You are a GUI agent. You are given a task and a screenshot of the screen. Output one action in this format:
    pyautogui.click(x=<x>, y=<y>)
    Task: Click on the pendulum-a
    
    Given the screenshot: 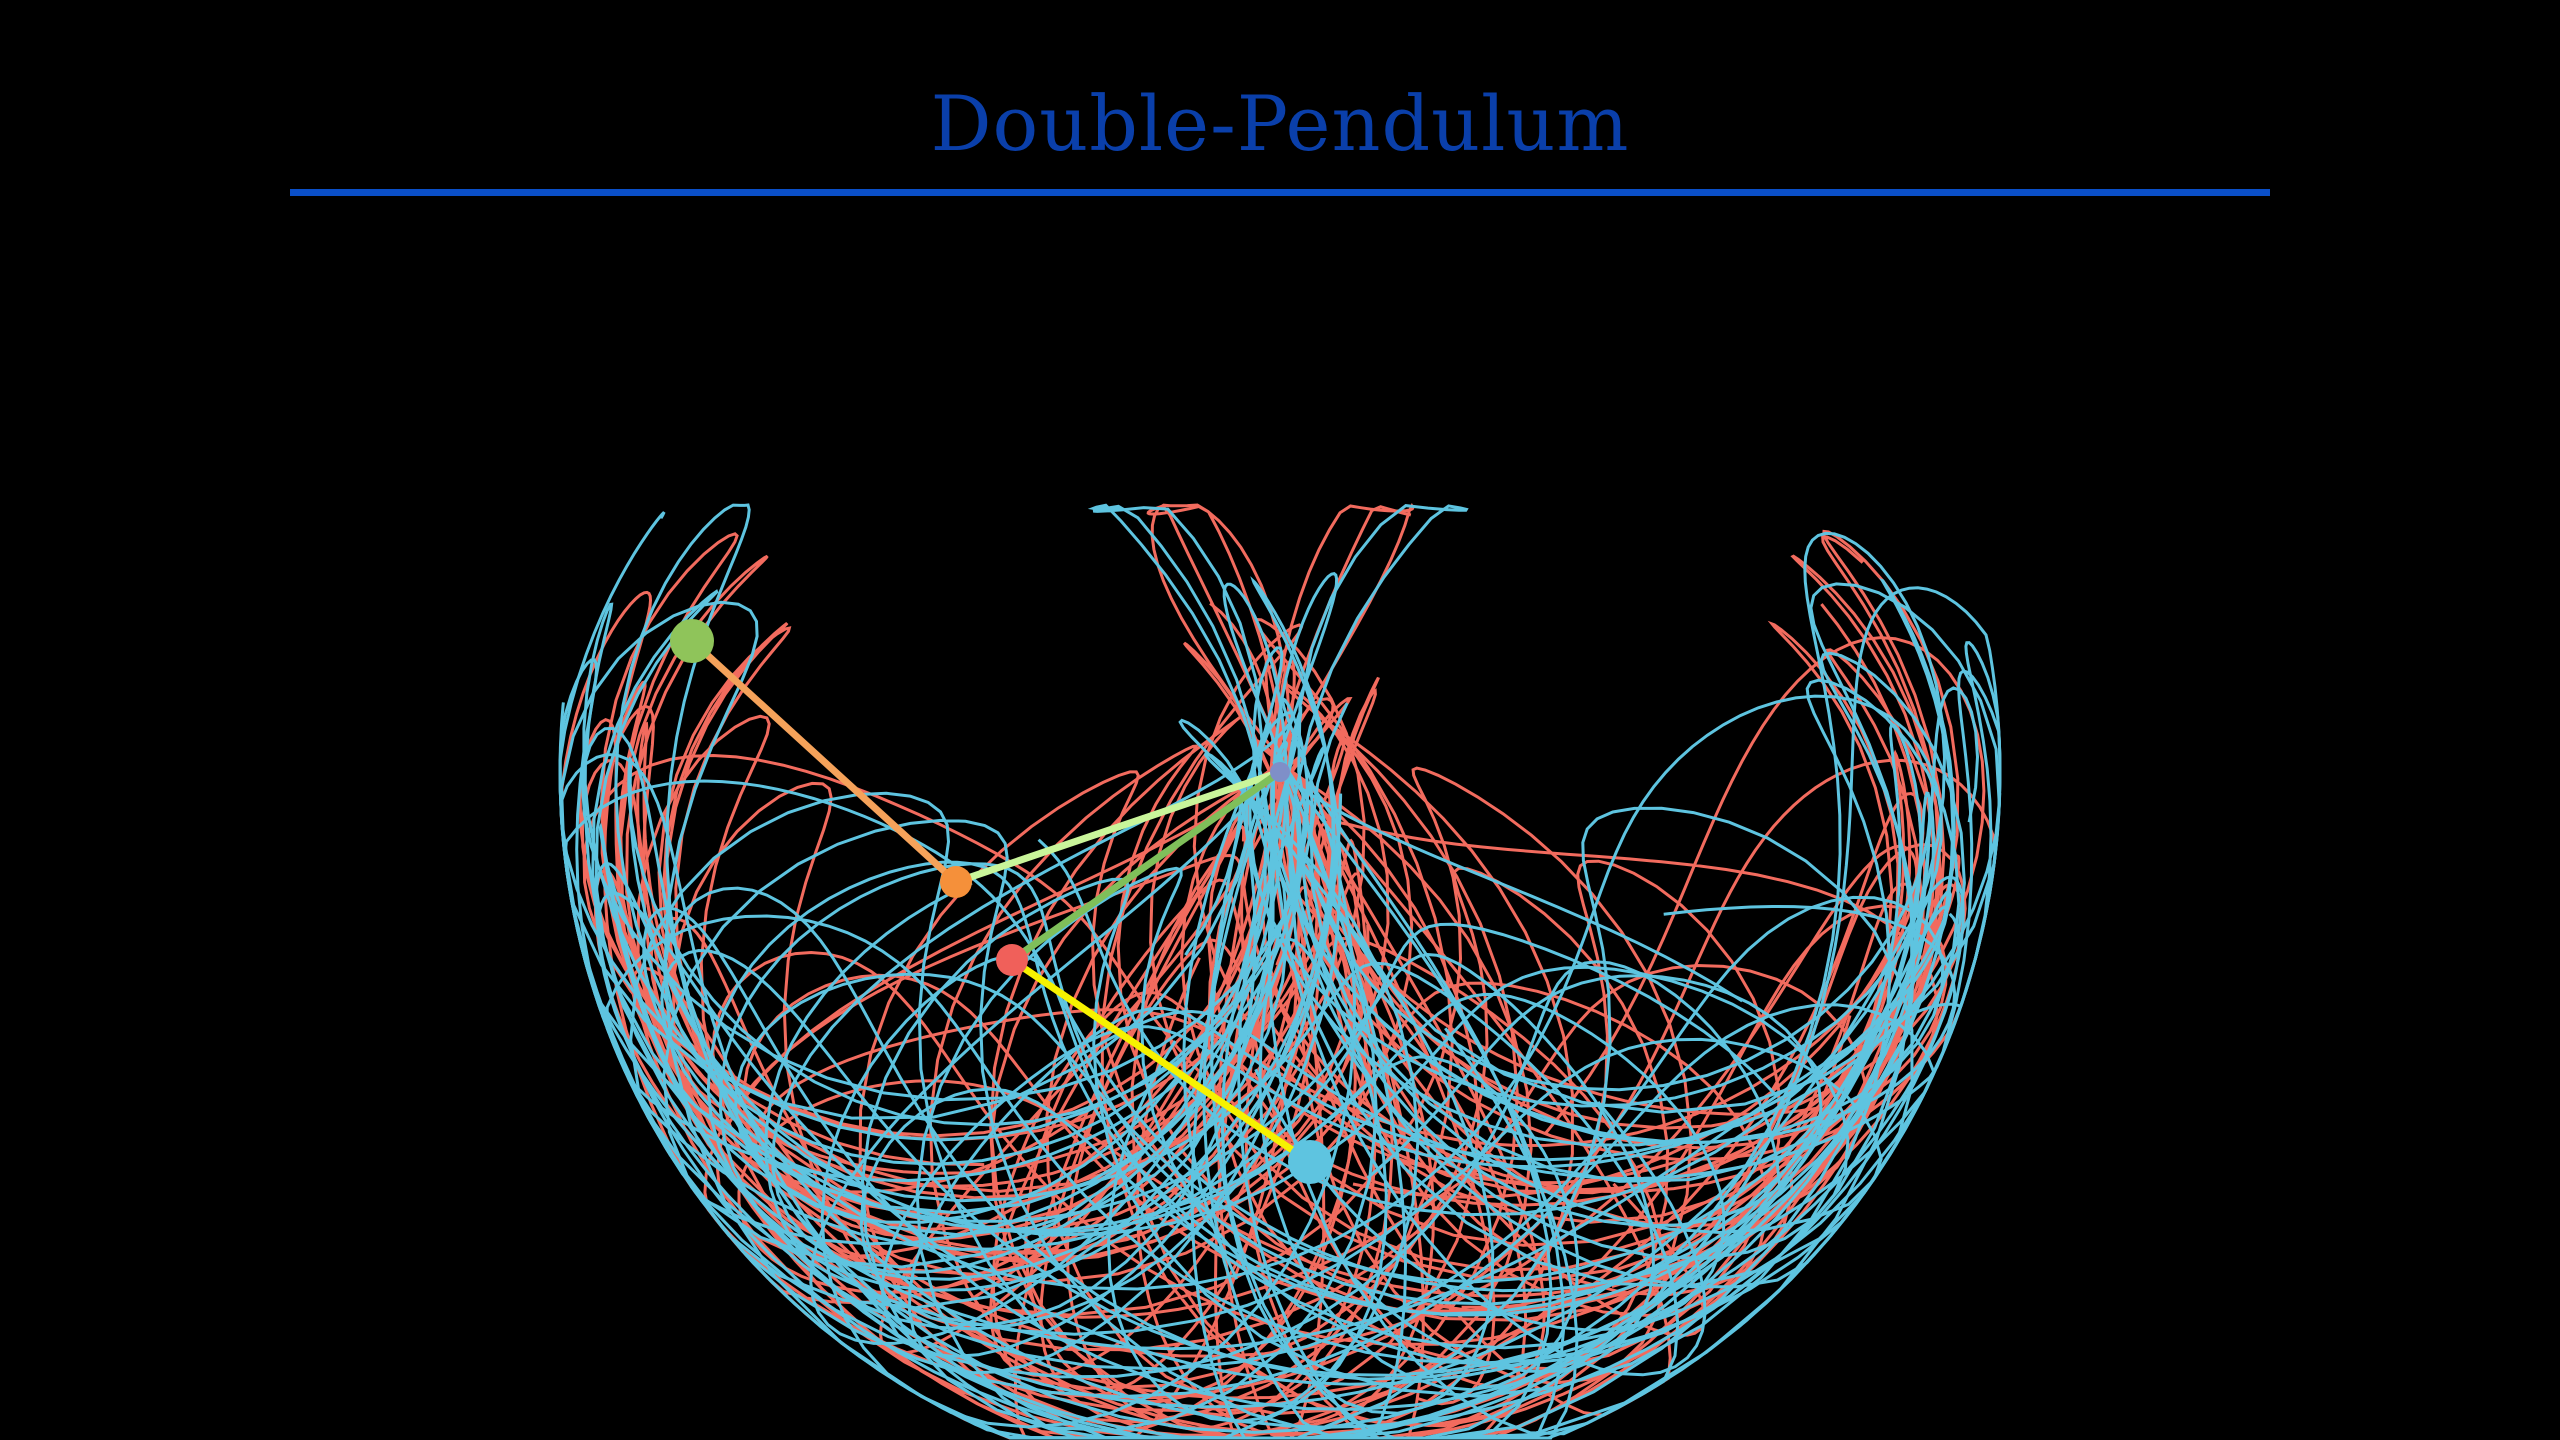 What is the action you would take?
    pyautogui.click(x=977, y=758)
    